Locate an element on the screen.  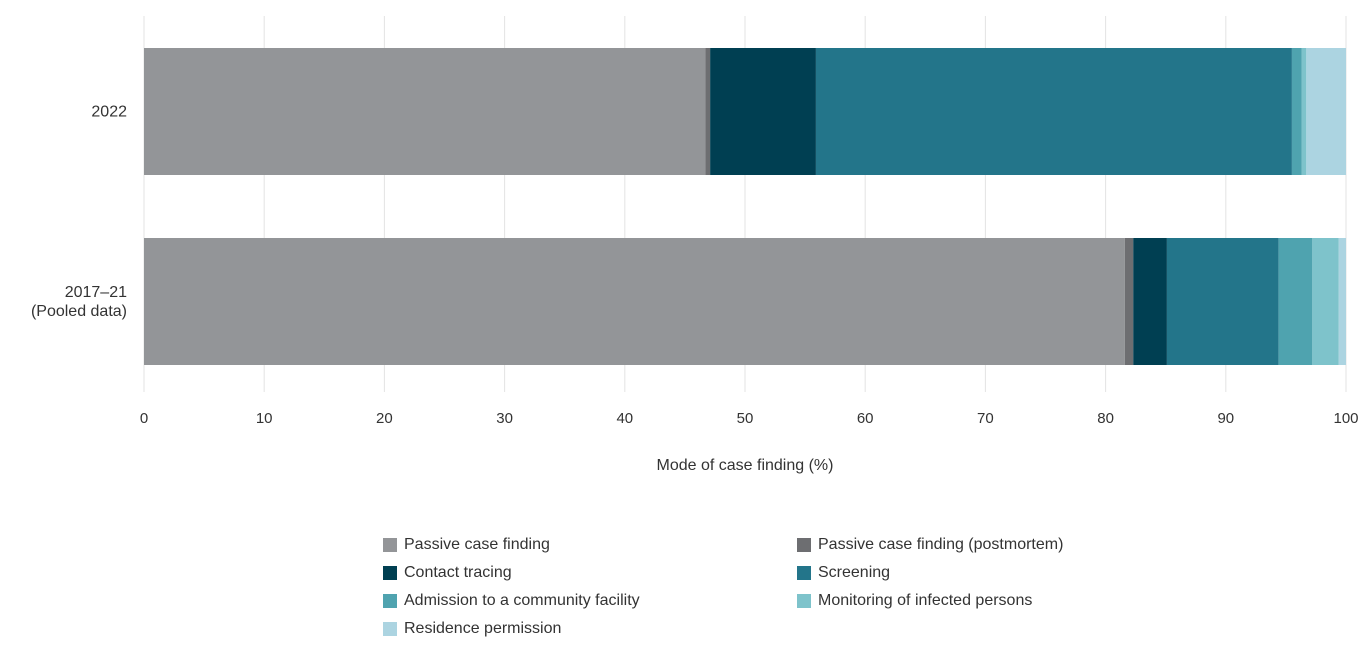
legend-label: Contact tracing is located at coordinates (458, 572).